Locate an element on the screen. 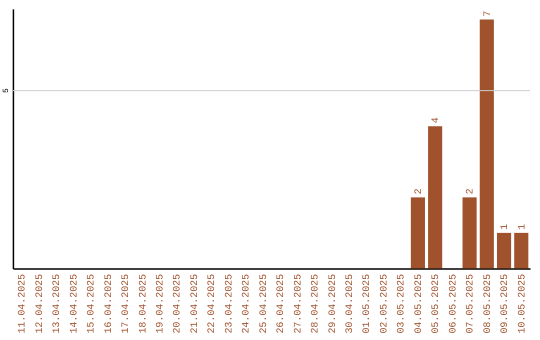 The image size is (540, 340). x-tick-label: 07.05.2025 is located at coordinates (470, 304).